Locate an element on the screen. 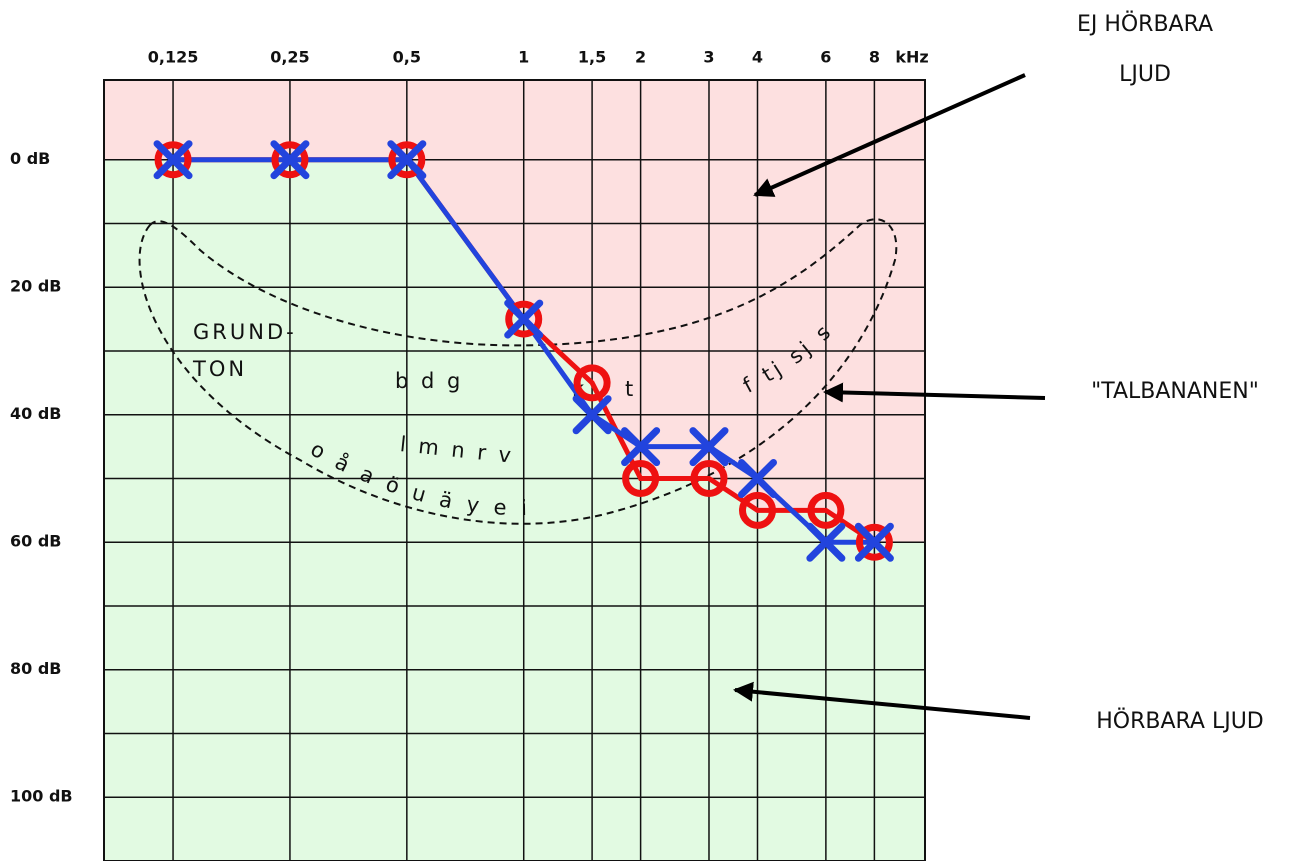 This screenshot has height=861, width=1305. annotation: b d g is located at coordinates (429, 381).